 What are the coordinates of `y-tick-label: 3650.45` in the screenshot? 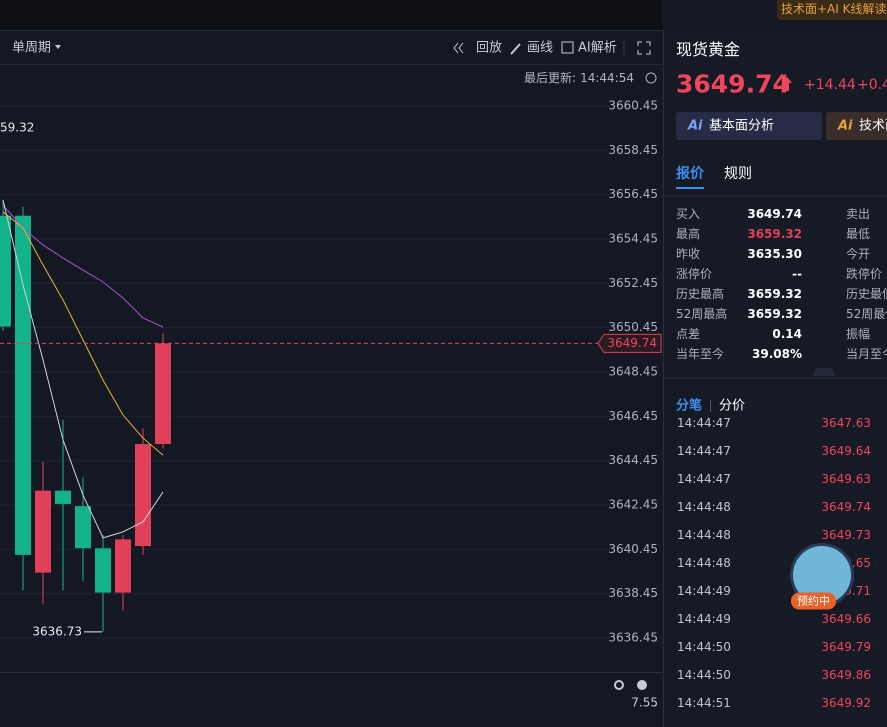 It's located at (633, 327).